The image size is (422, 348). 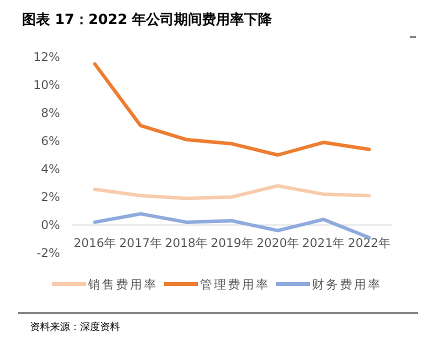 What do you see at coordinates (46, 85) in the screenshot?
I see `y-tick-label: 10%` at bounding box center [46, 85].